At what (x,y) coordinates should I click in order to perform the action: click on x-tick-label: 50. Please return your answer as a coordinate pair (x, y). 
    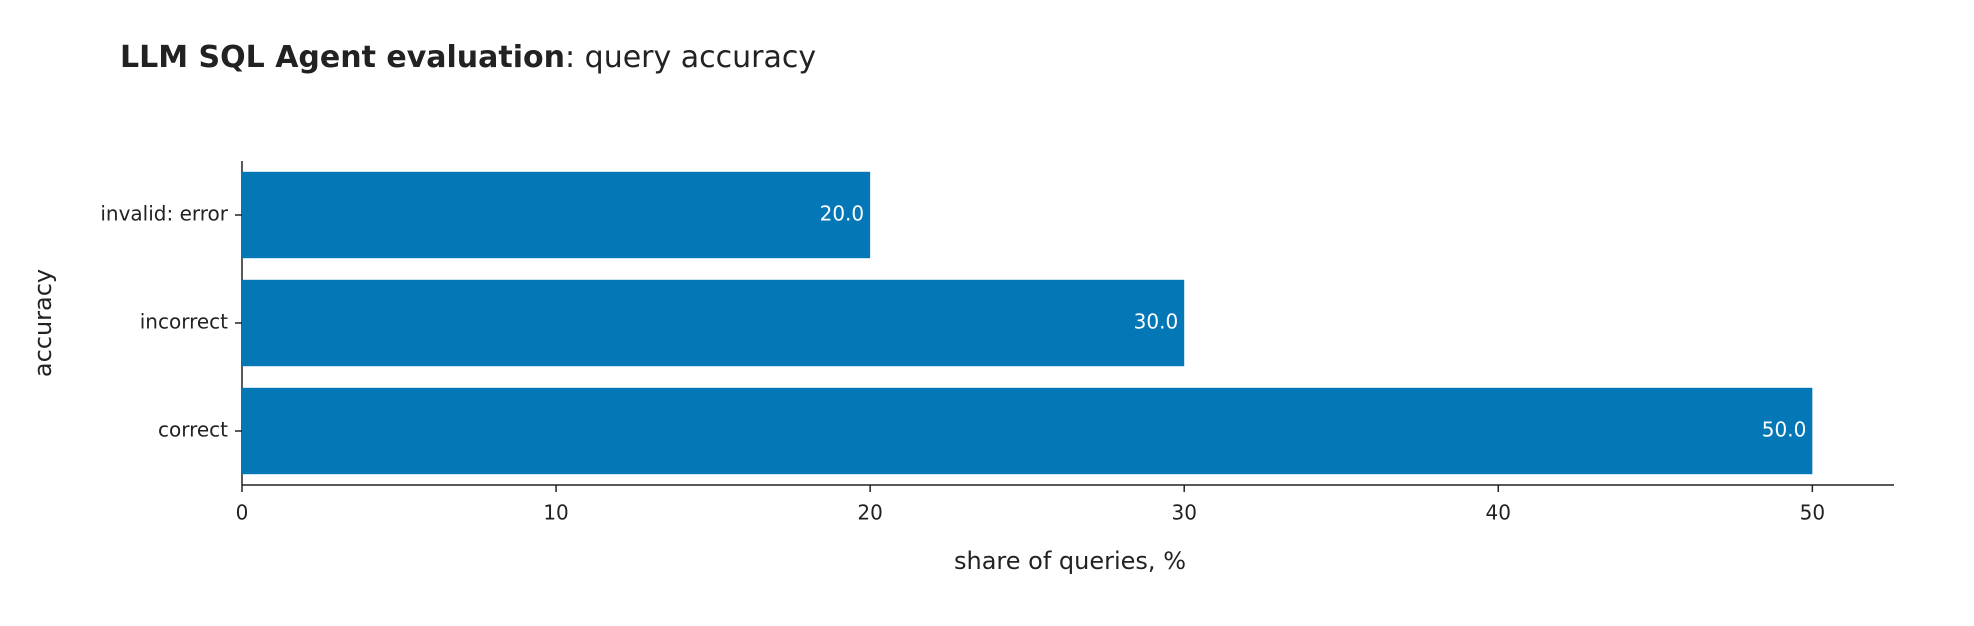
    Looking at the image, I should click on (1812, 513).